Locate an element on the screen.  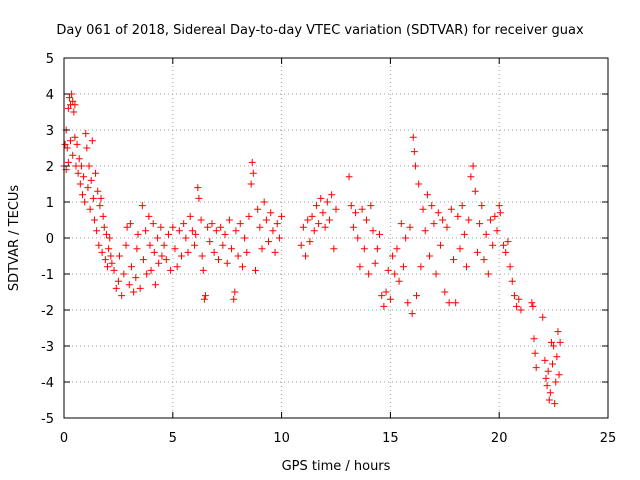
x-axis-label: GPS time / hours is located at coordinates (336, 466).